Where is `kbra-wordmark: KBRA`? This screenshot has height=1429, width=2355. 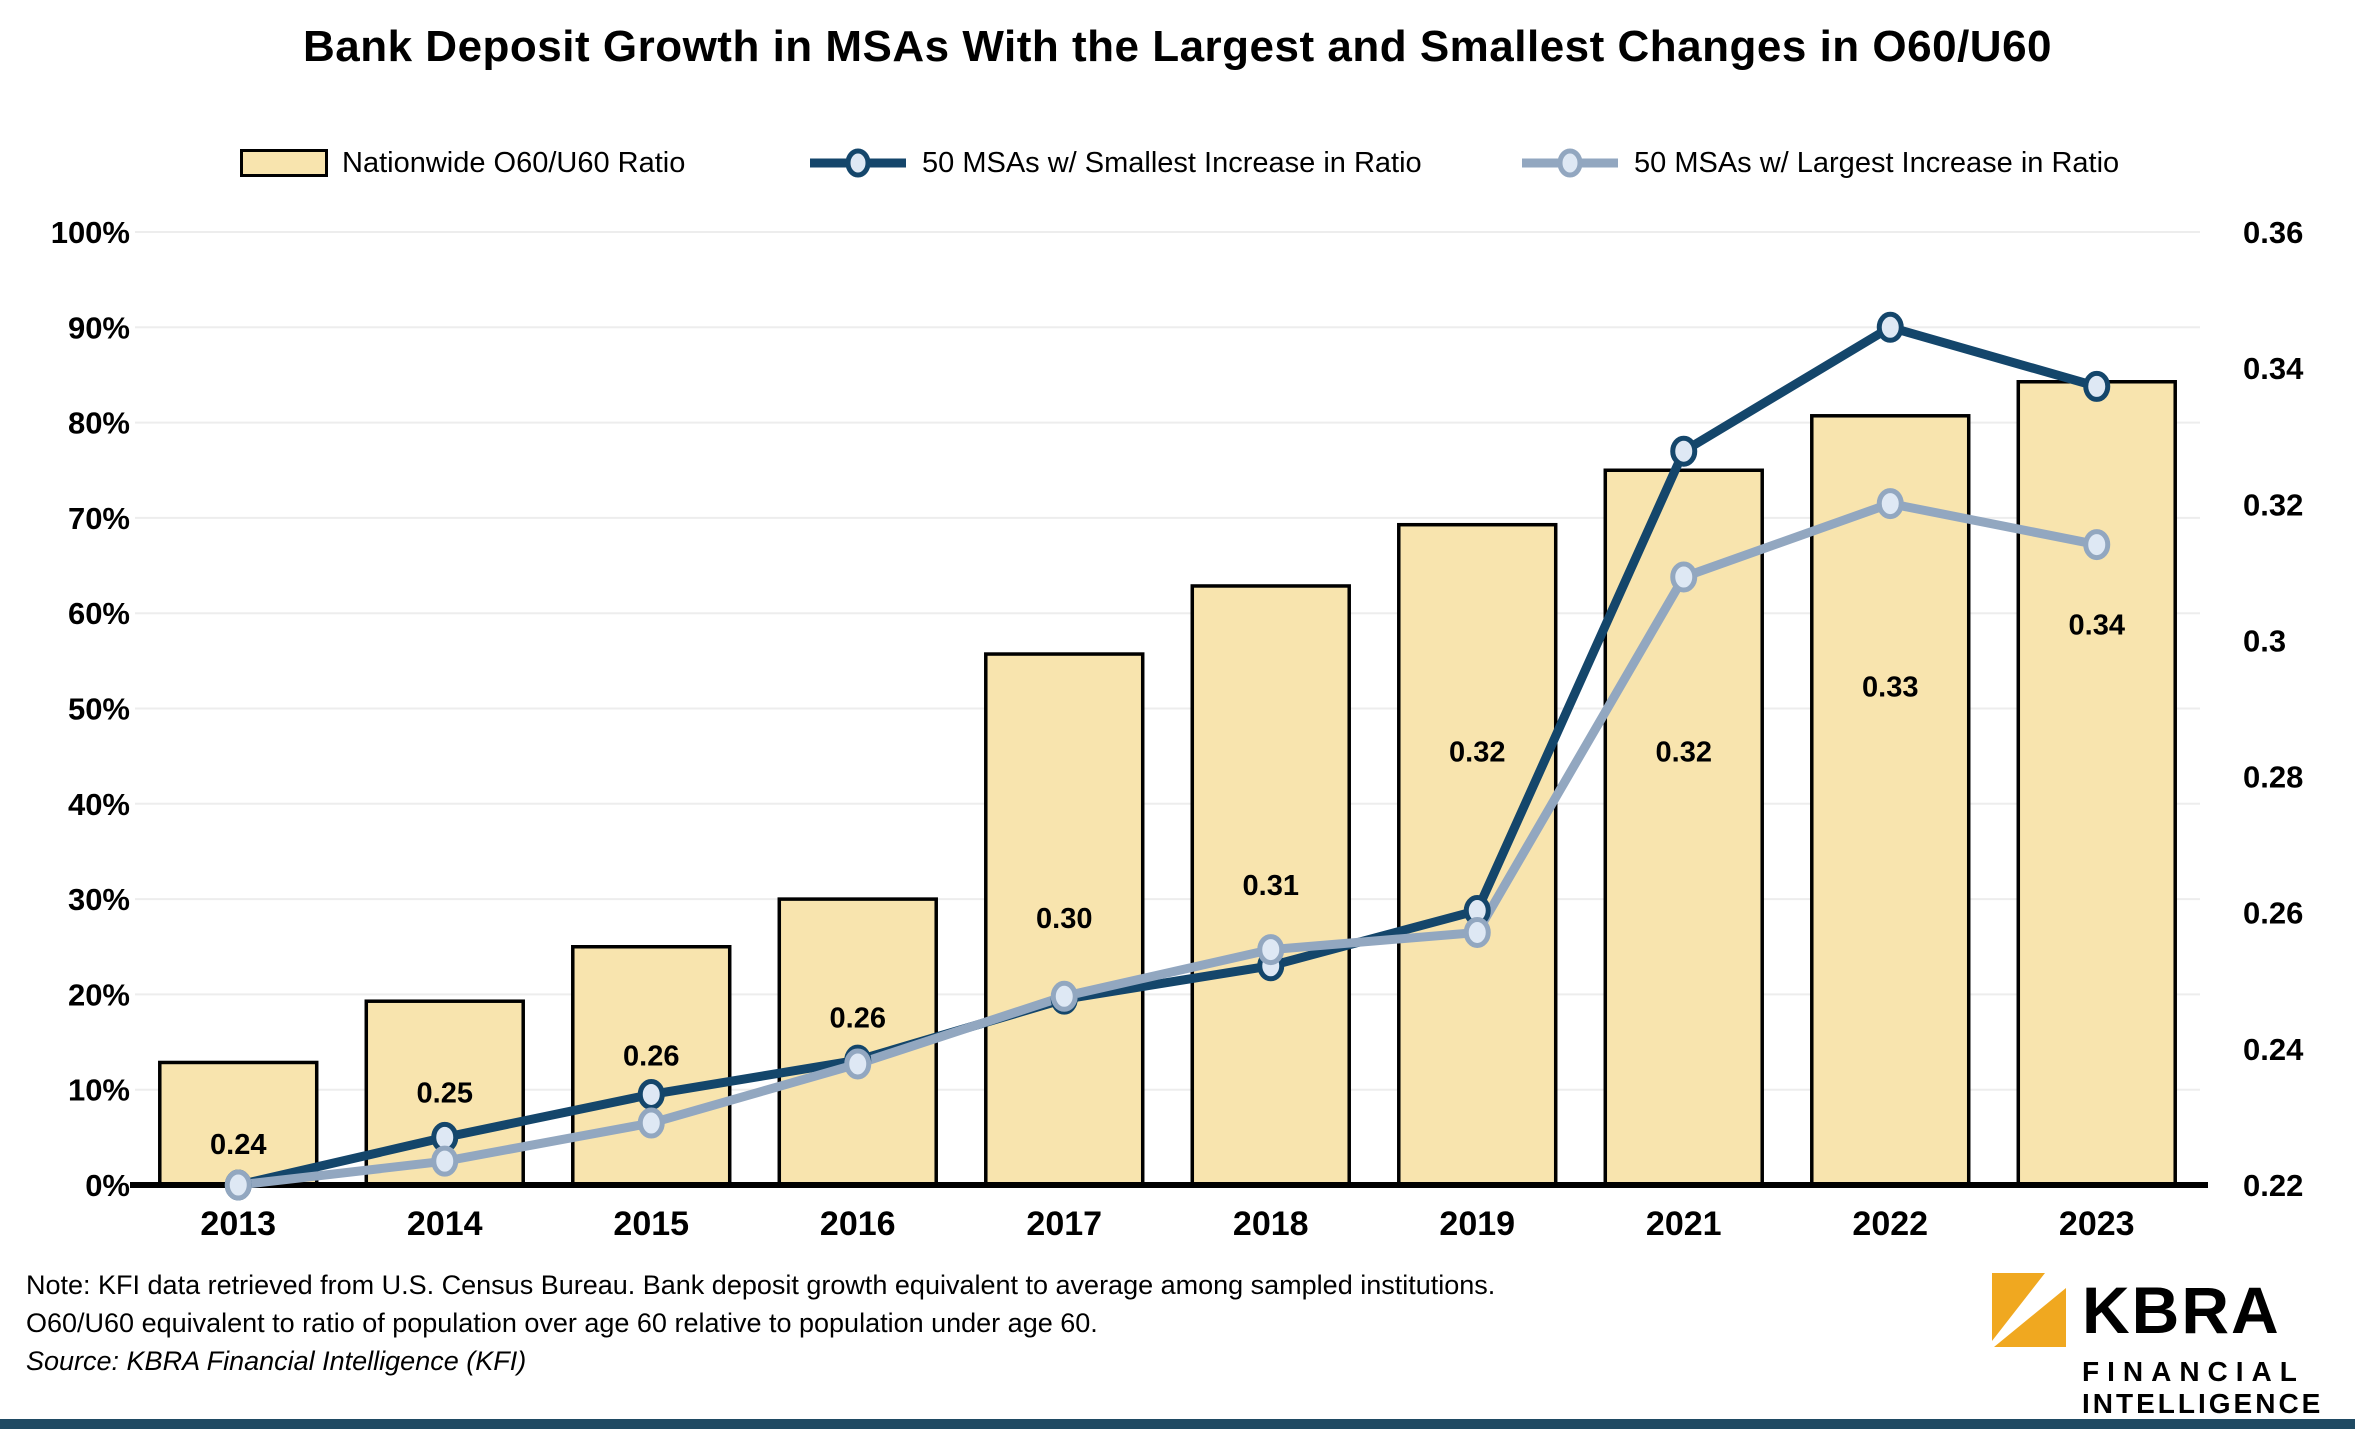 kbra-wordmark: KBRA is located at coordinates (2181, 1310).